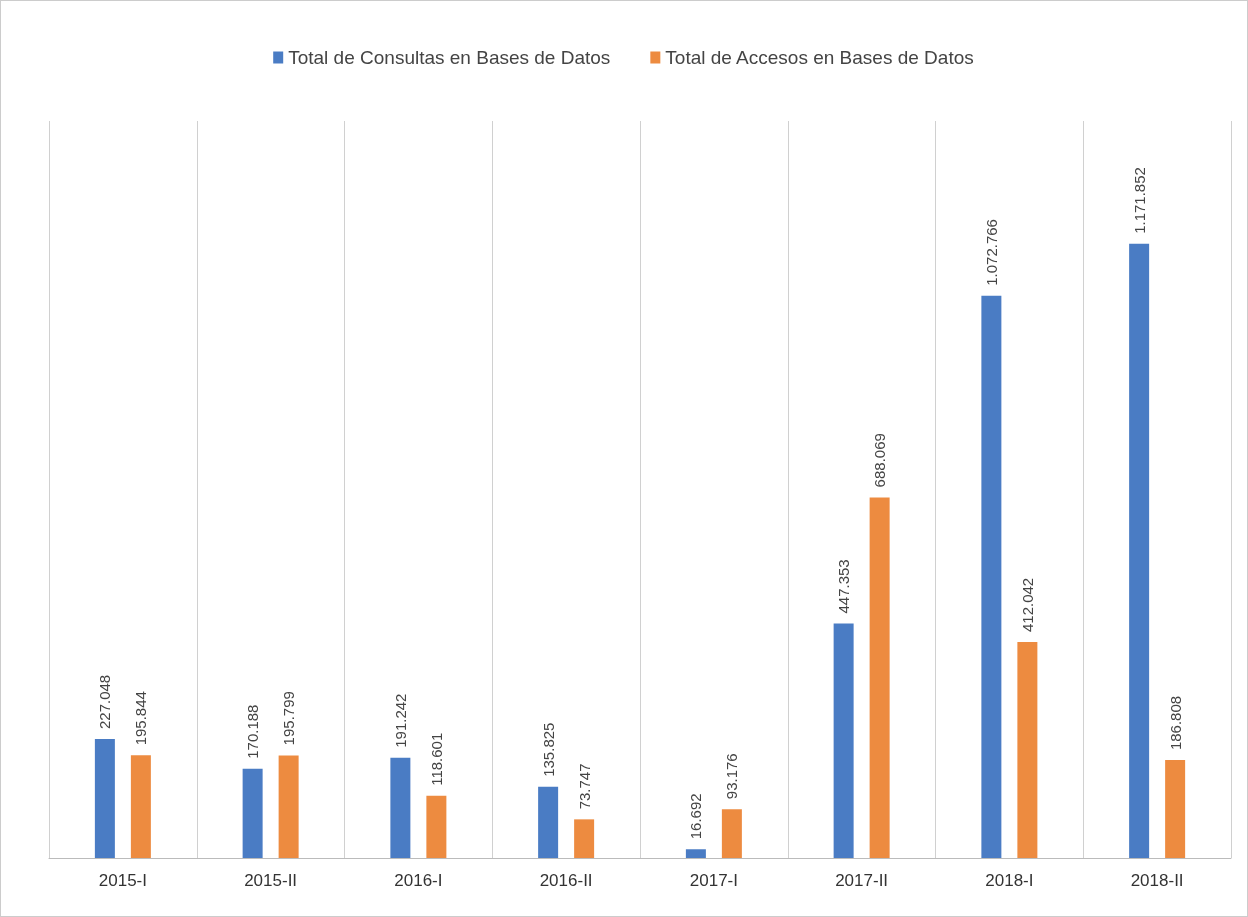 The height and width of the screenshot is (917, 1248). I want to click on data-label: 1.072.766, so click(991, 252).